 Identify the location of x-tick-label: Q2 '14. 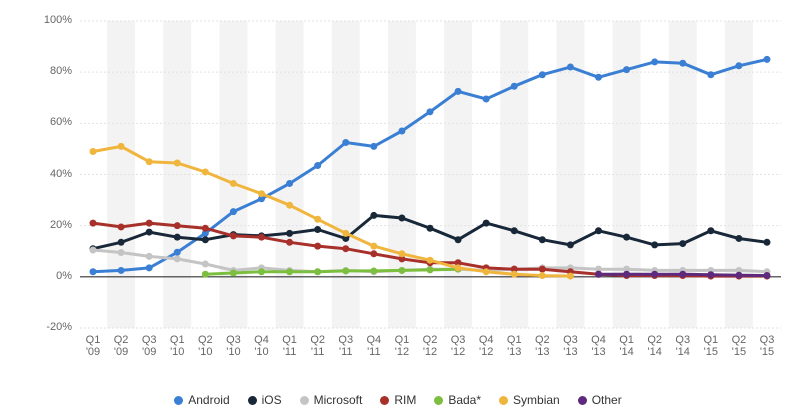
(654, 346).